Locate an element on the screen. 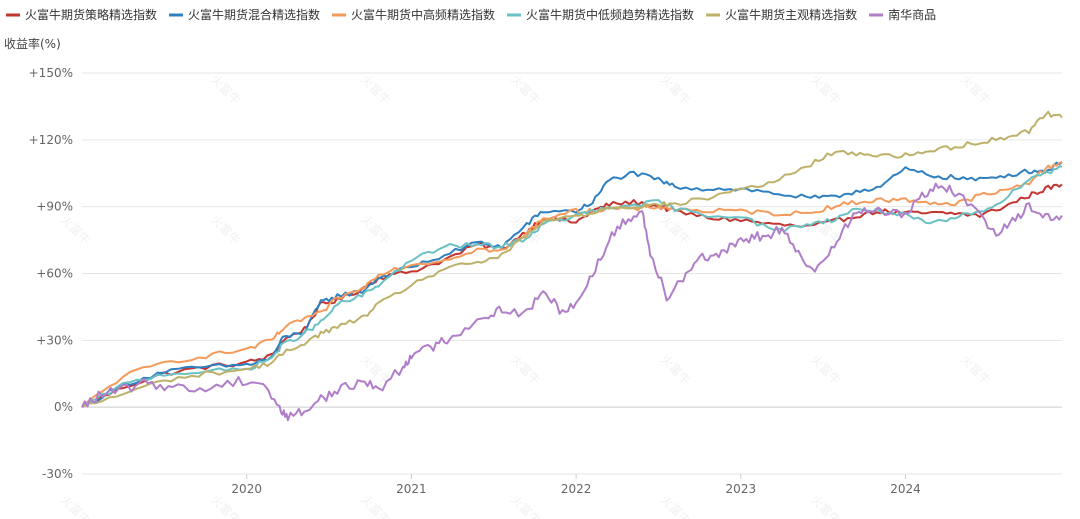 The width and height of the screenshot is (1080, 519). legend-label: 南华商品 is located at coordinates (912, 14).